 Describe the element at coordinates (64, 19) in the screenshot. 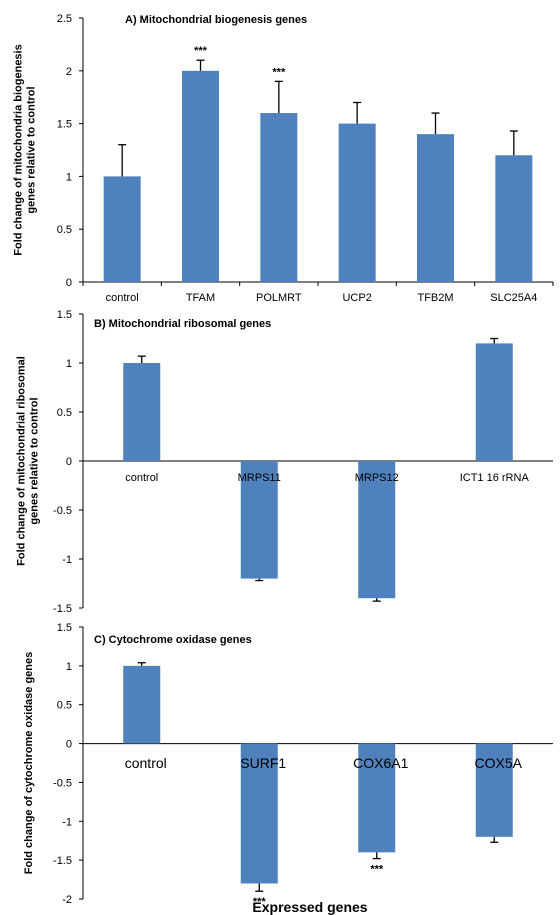

I see `y-tick-label: 2.5` at that location.